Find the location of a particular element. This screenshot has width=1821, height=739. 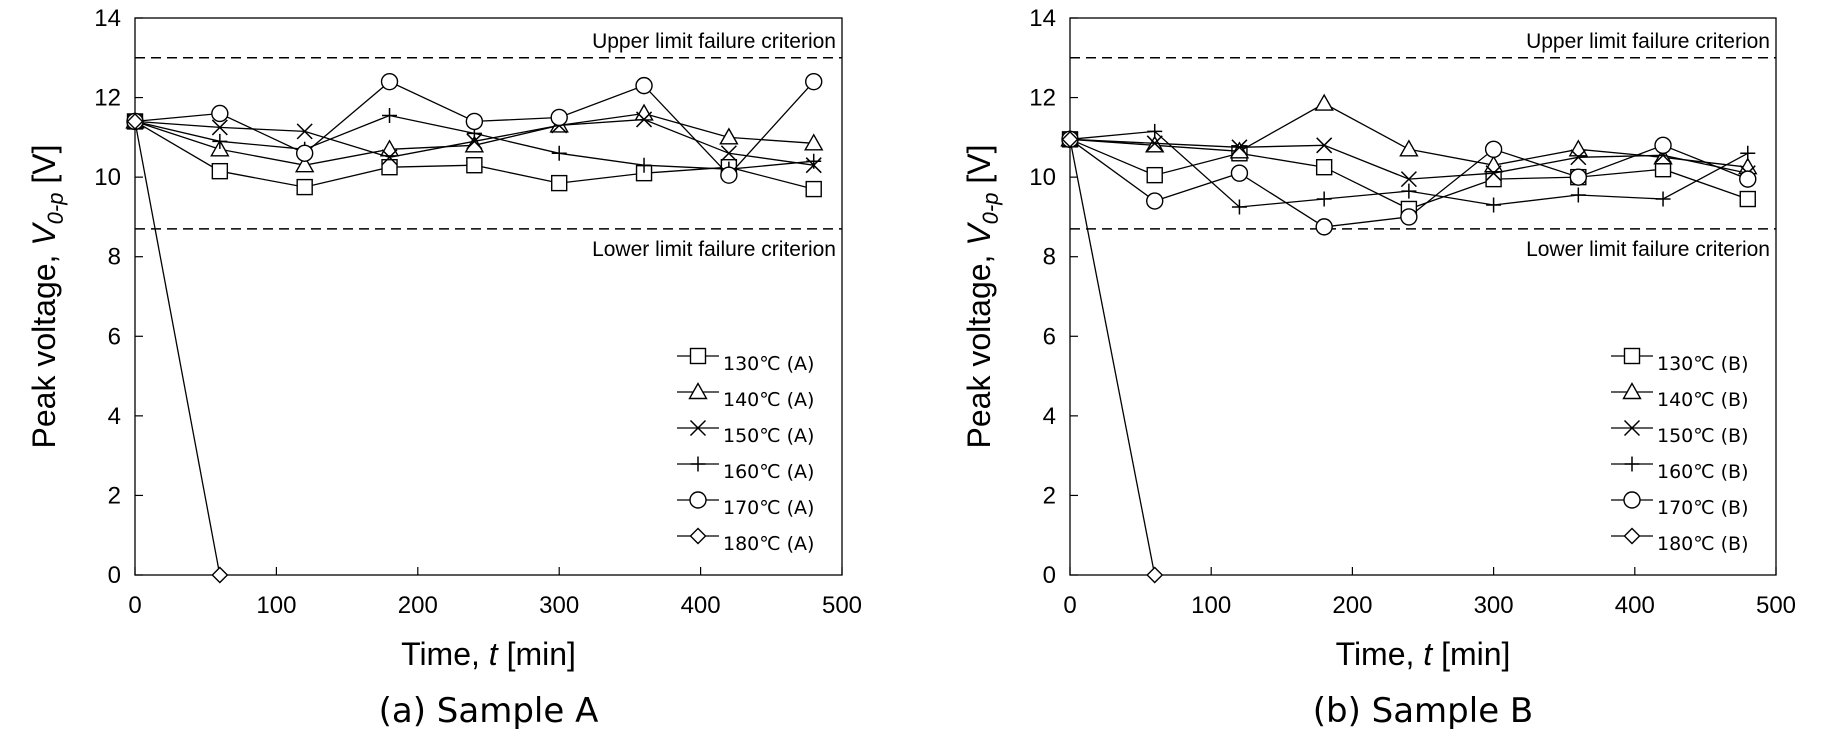

y-tick-label: 12 is located at coordinates (1042, 98).